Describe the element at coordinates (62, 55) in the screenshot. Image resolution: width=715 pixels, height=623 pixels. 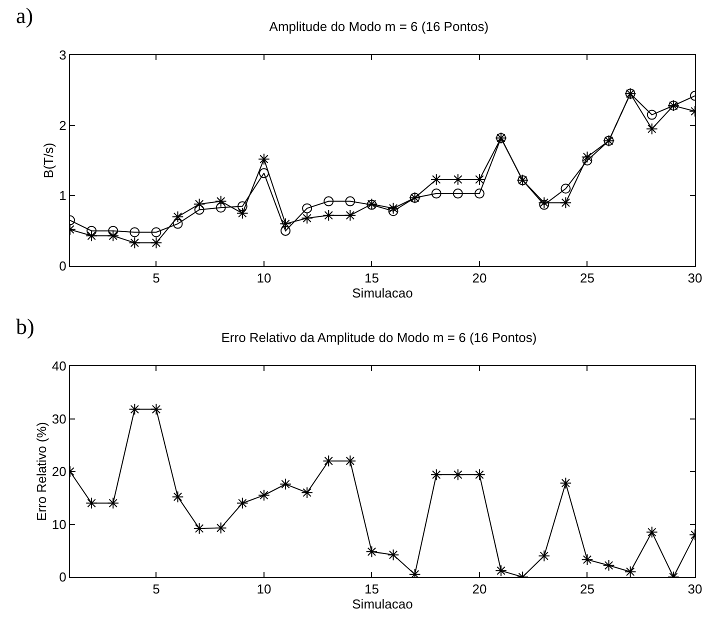
I see `y-tick-label: 3` at that location.